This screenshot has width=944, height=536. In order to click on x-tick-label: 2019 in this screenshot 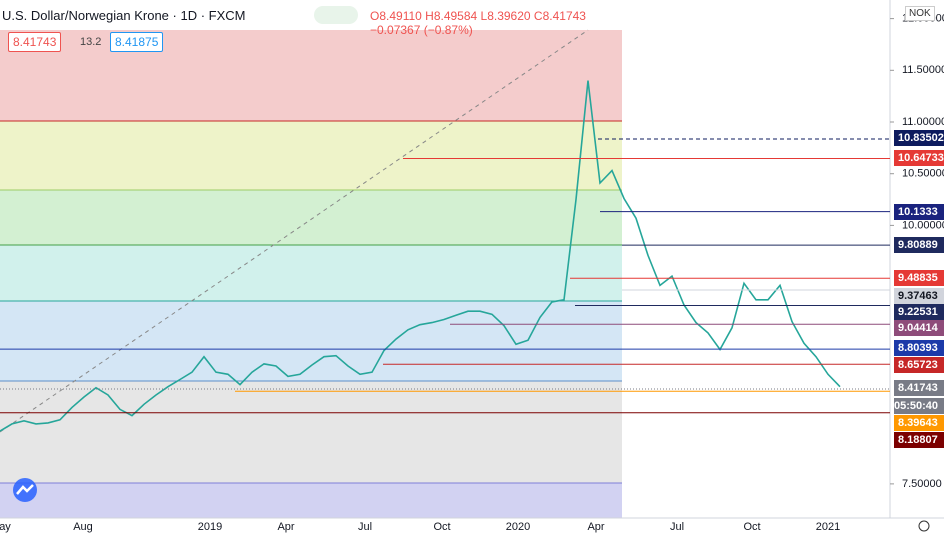, I will do `click(210, 527)`.